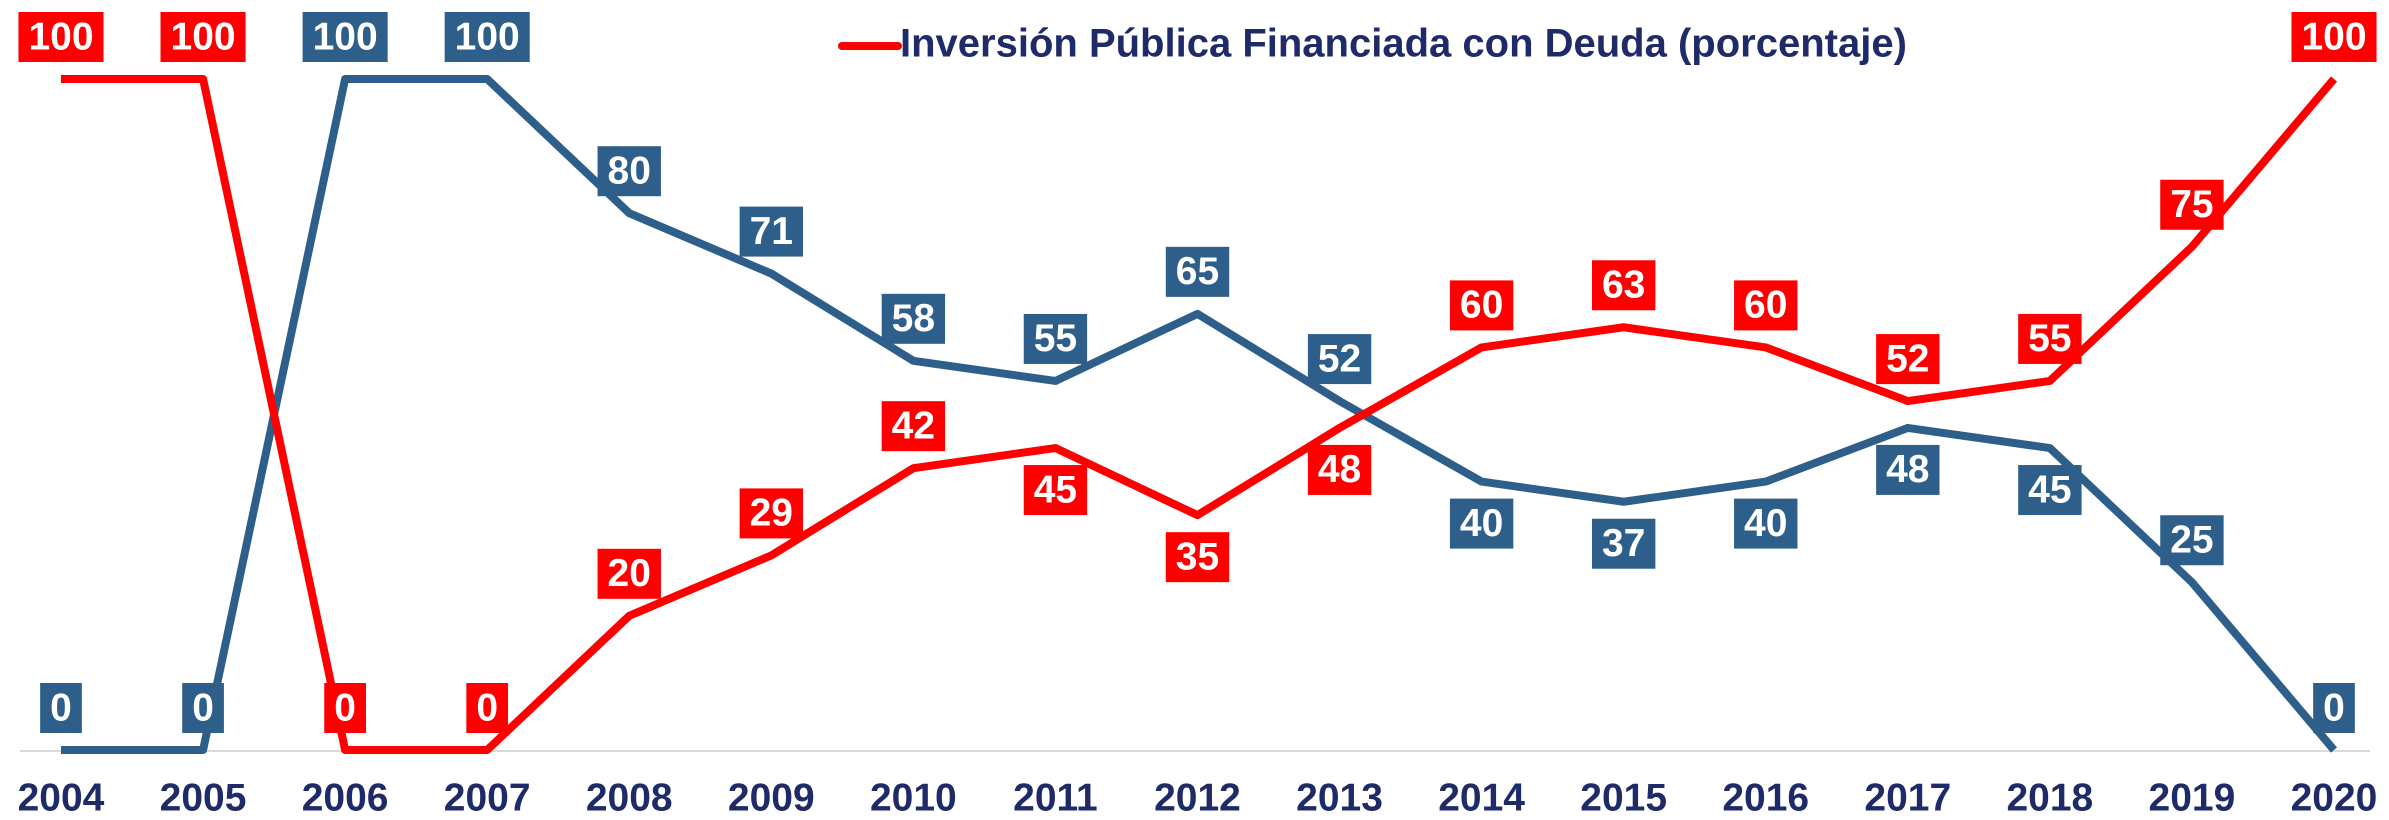 The width and height of the screenshot is (2389, 820). I want to click on data-label: 75, so click(2191, 204).